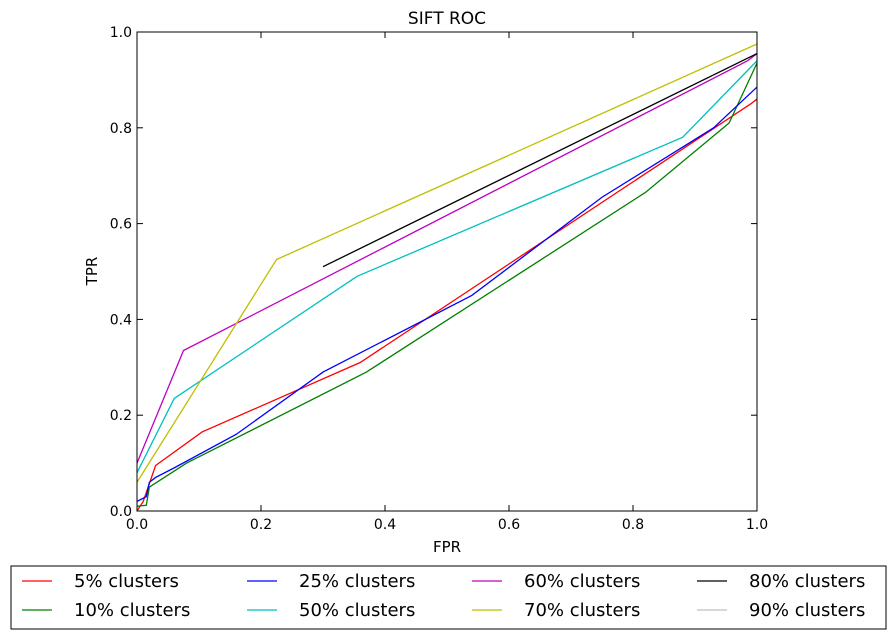  I want to click on y-tick-label: 0.6, so click(121, 225).